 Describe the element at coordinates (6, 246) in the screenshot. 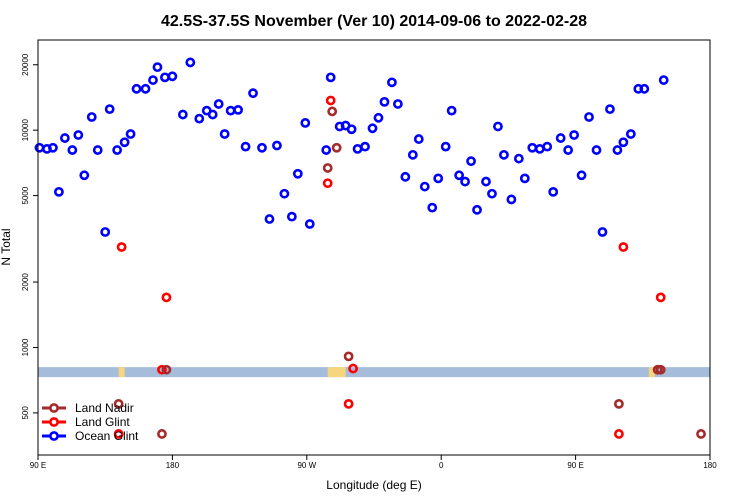

I see `y-axis-label: N Total` at that location.